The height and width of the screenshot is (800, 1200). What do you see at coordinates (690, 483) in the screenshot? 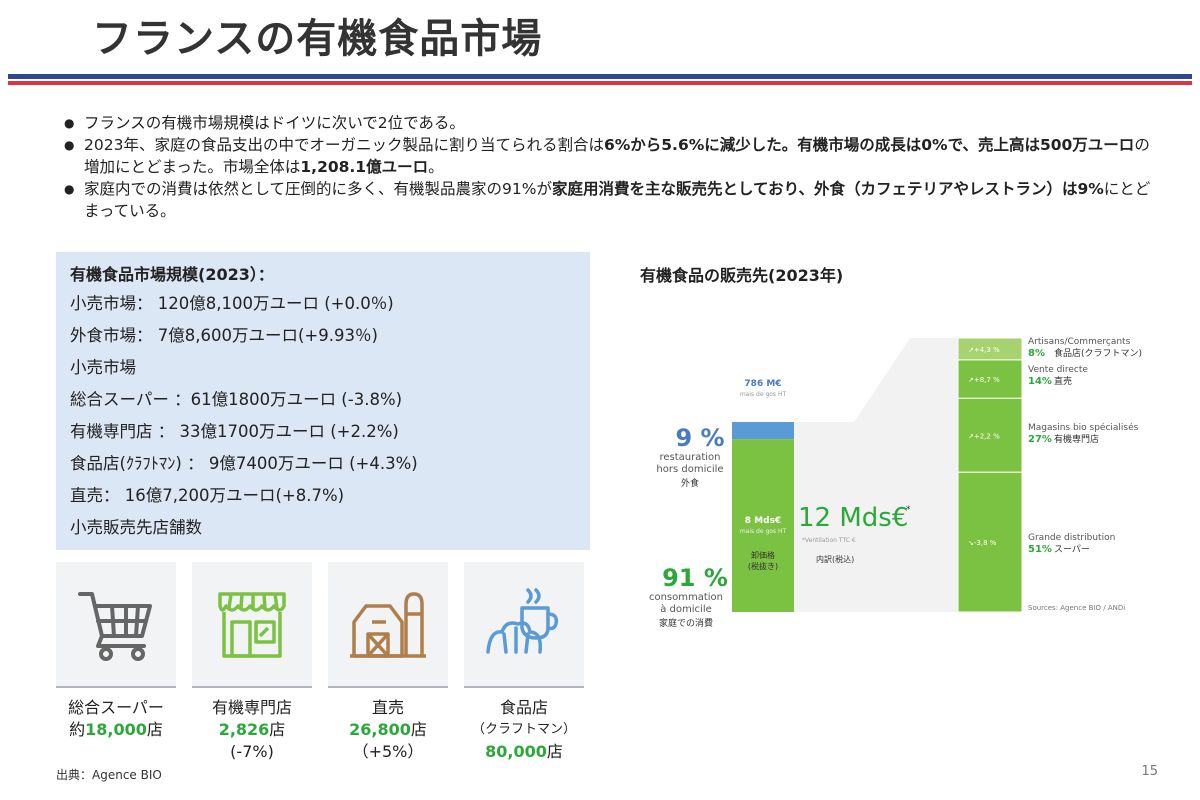
I see `segment-label-jp: 外食` at bounding box center [690, 483].